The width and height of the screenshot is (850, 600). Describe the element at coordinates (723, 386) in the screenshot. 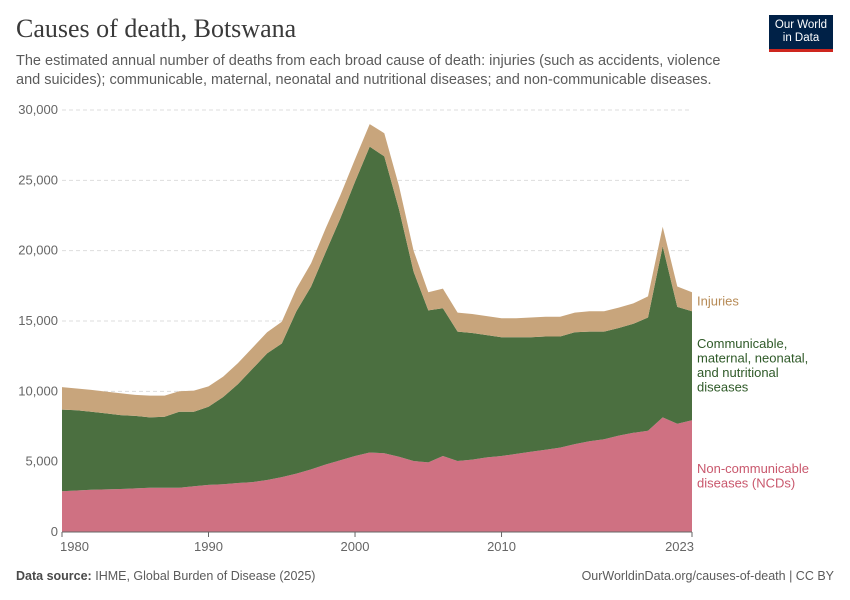

I see `series-label-line: diseases` at that location.